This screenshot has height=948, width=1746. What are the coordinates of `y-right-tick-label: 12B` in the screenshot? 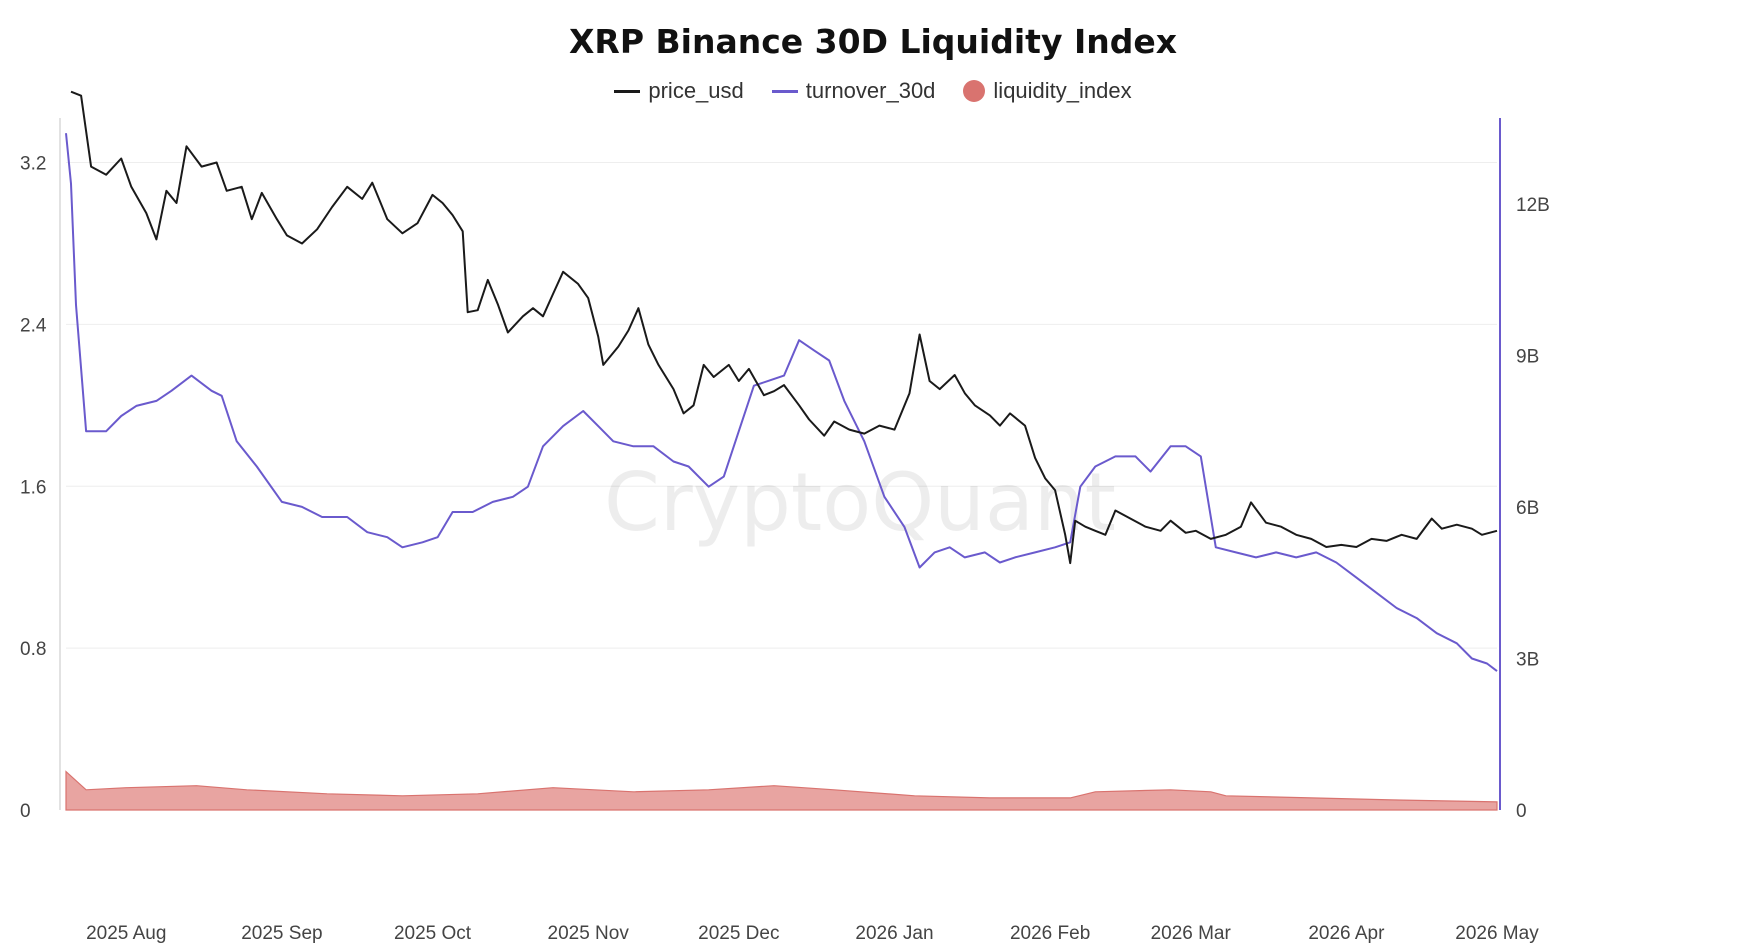 It's located at (1533, 205).